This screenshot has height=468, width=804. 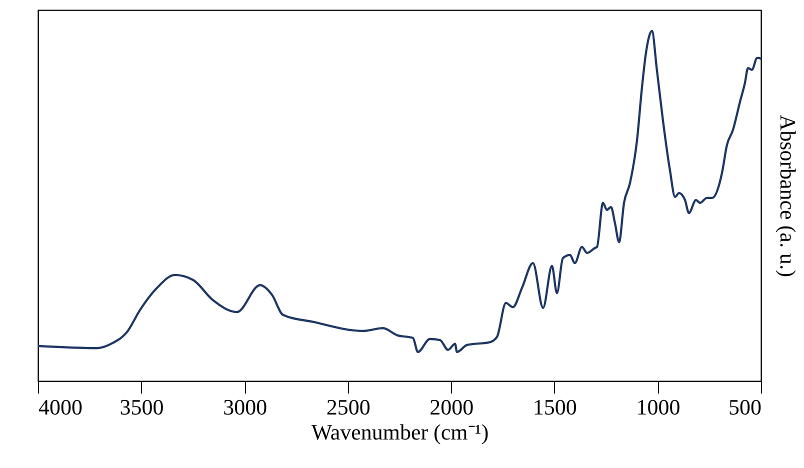 What do you see at coordinates (245, 407) in the screenshot?
I see `x-tick-label: 3000` at bounding box center [245, 407].